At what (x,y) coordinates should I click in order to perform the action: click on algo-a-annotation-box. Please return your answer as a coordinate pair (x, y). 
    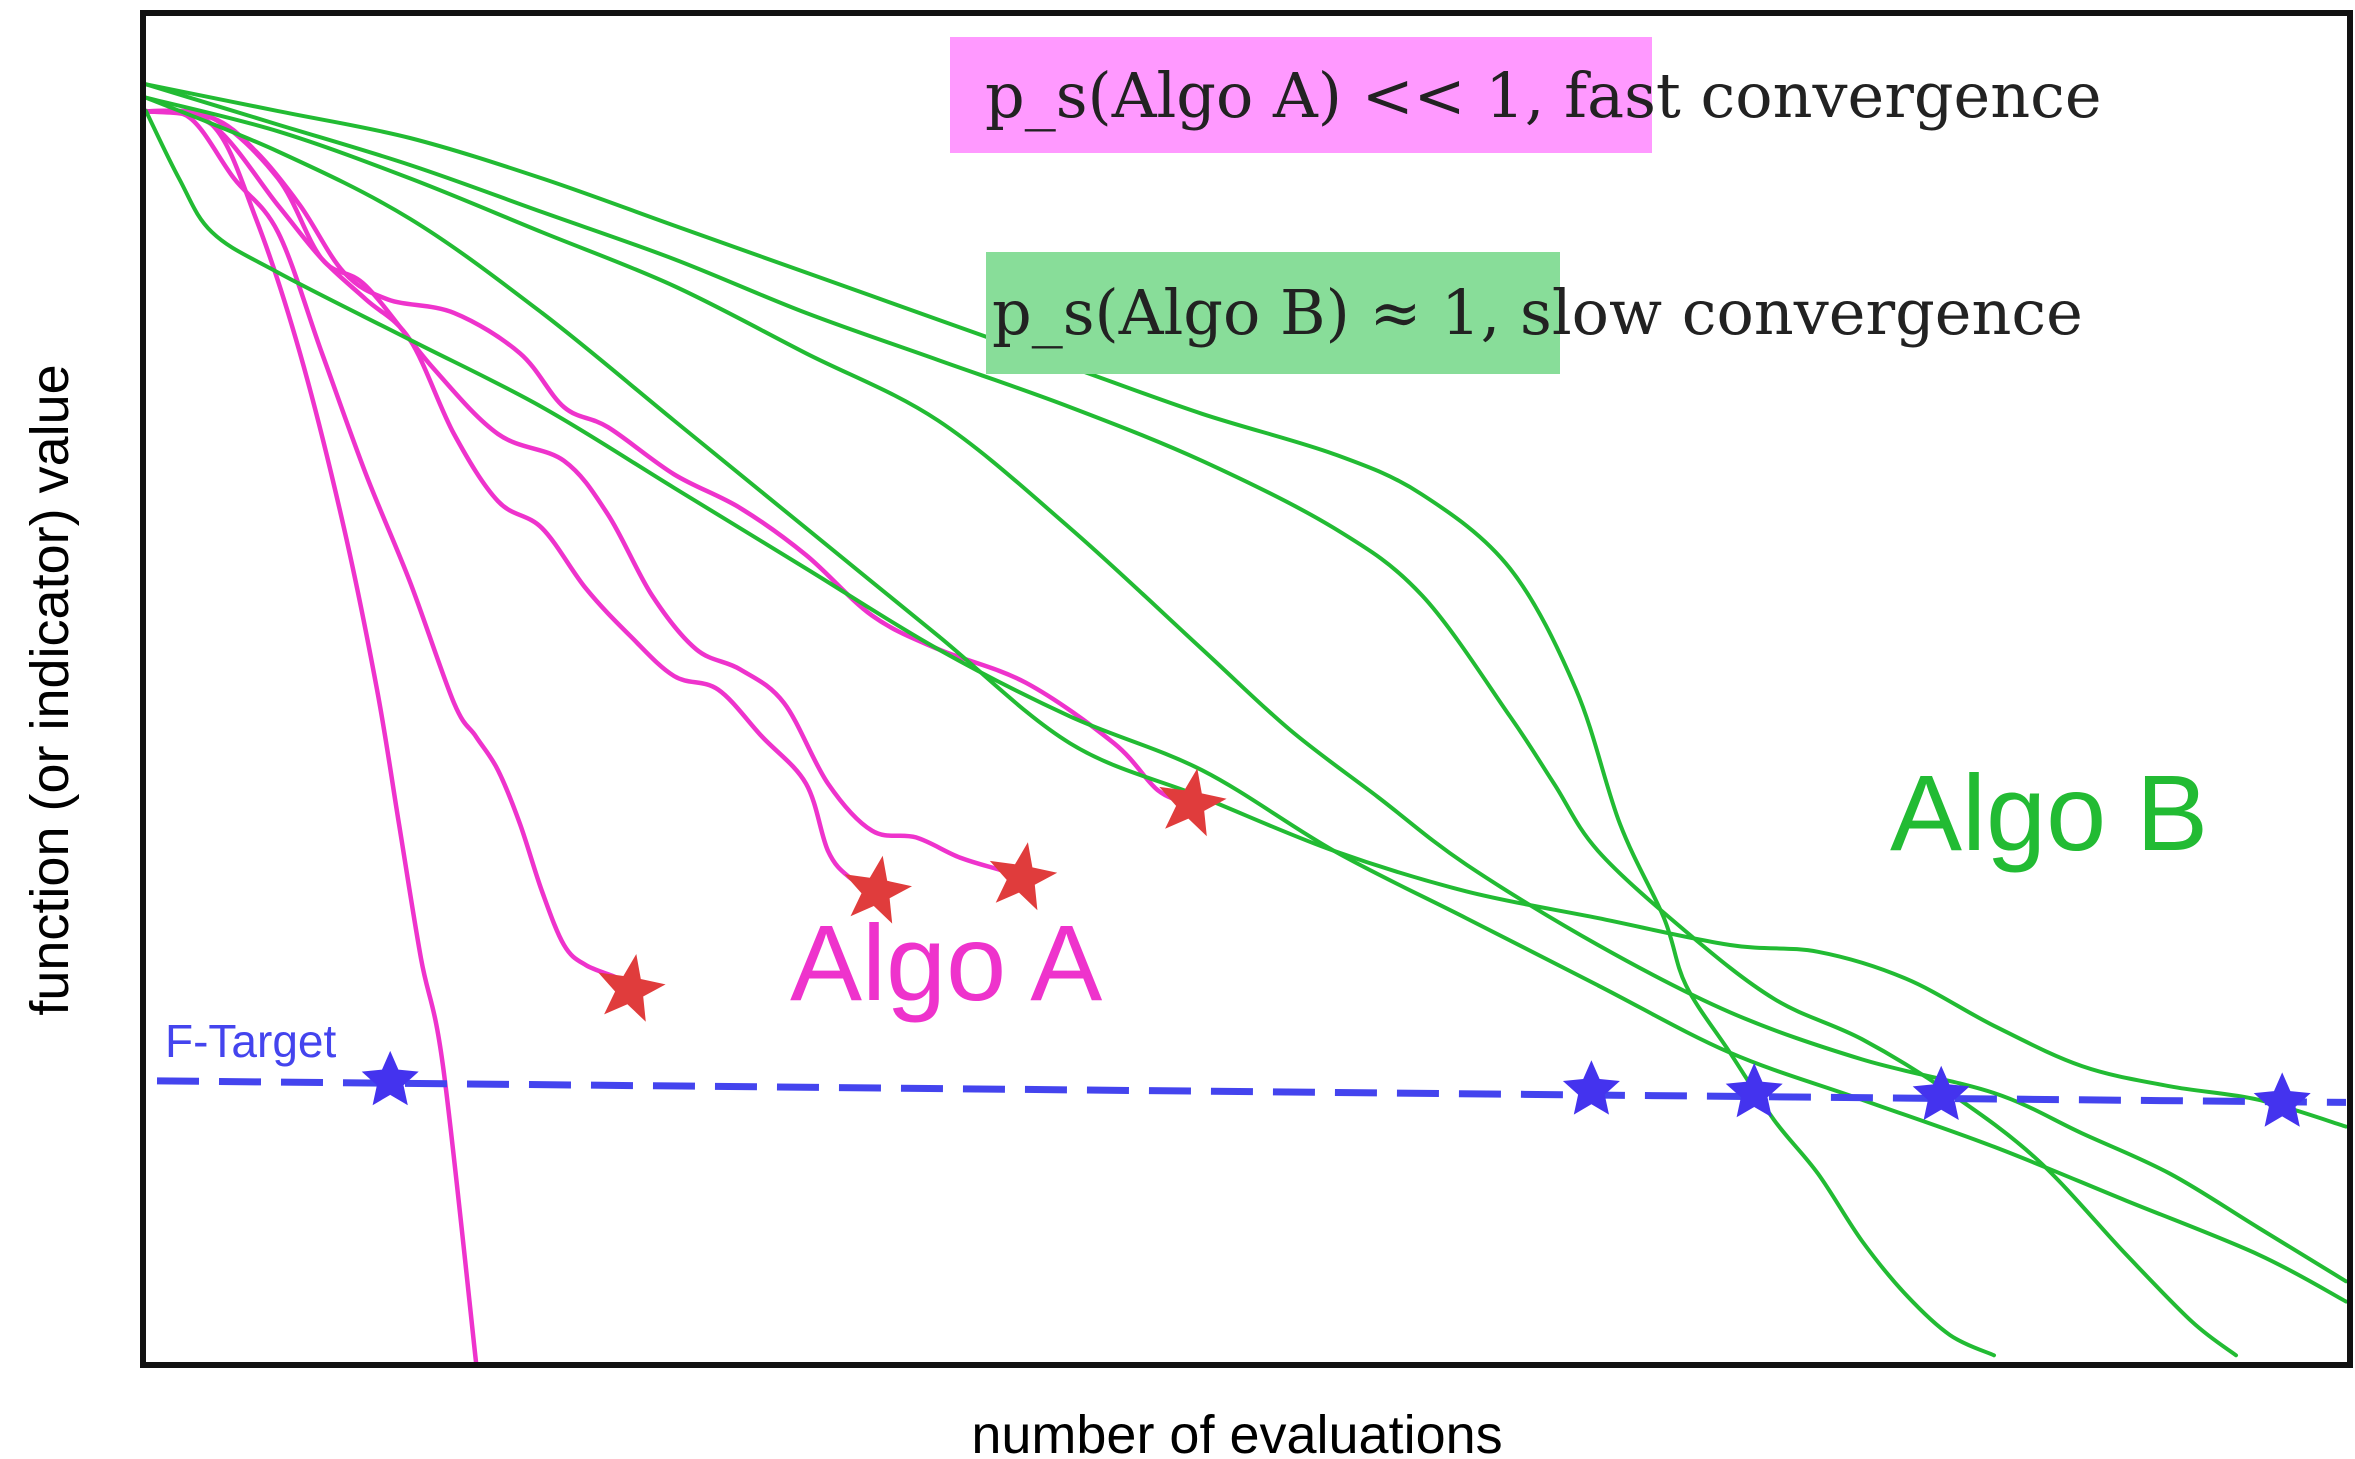
    Looking at the image, I should click on (1301, 95).